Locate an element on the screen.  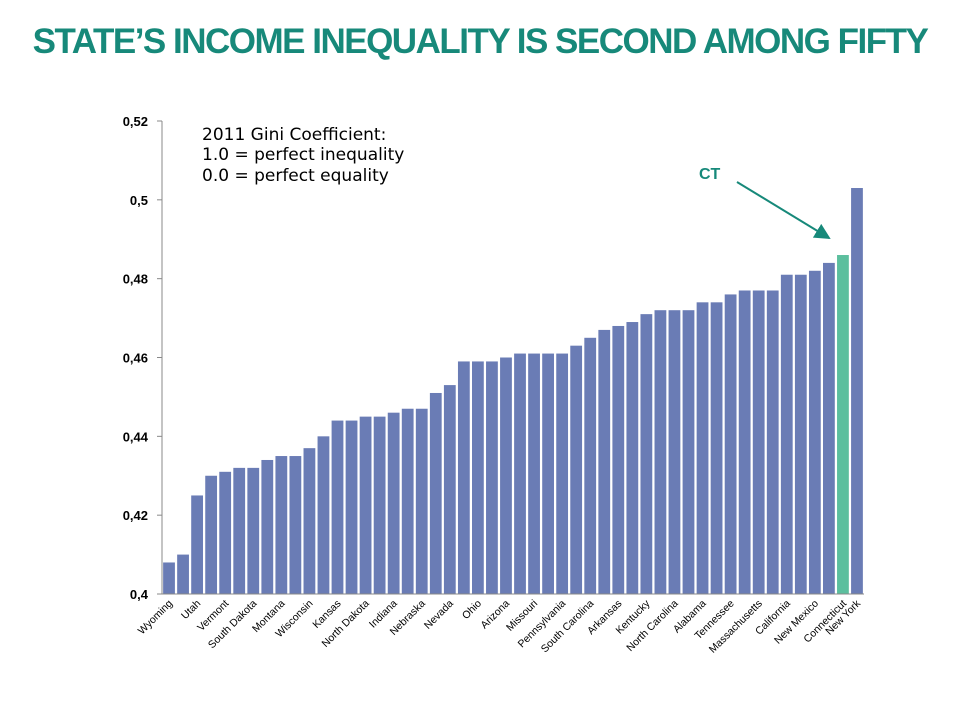
x-tick-label: Nevada is located at coordinates (439, 615).